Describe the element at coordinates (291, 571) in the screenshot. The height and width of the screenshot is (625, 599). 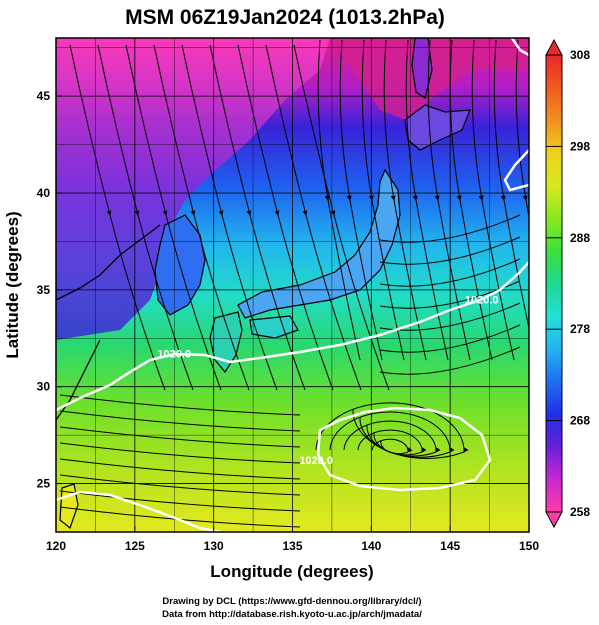
I see `x-axis-label: Longitude (degrees)` at that location.